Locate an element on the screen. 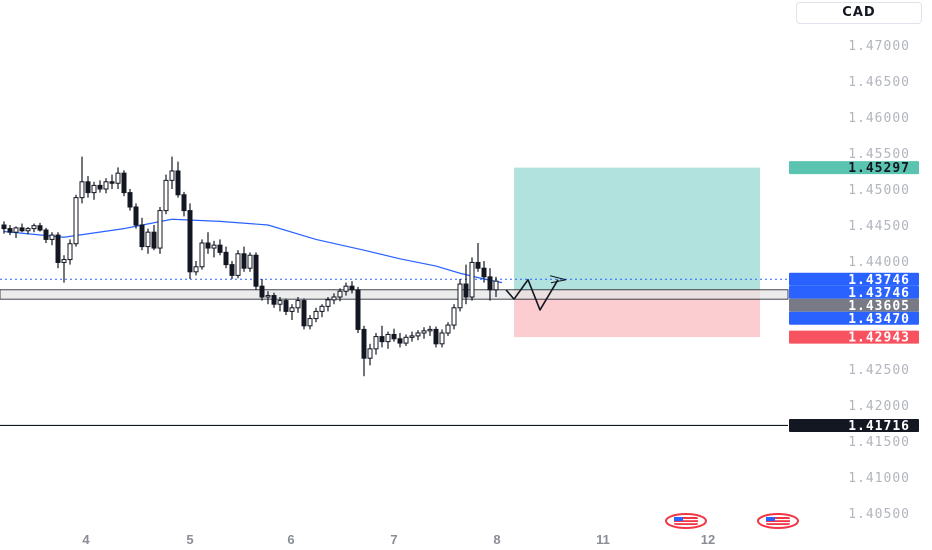 The height and width of the screenshot is (550, 932). y-tick-label: 1.41500 is located at coordinates (879, 442).